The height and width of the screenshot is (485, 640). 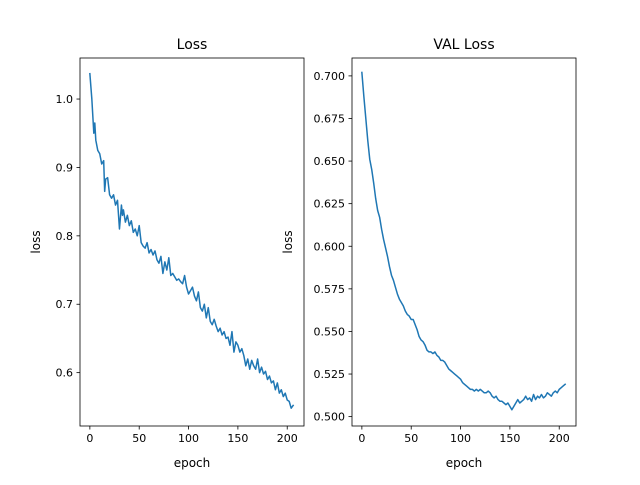 What do you see at coordinates (330, 204) in the screenshot?
I see `y-tick-label: 0.625` at bounding box center [330, 204].